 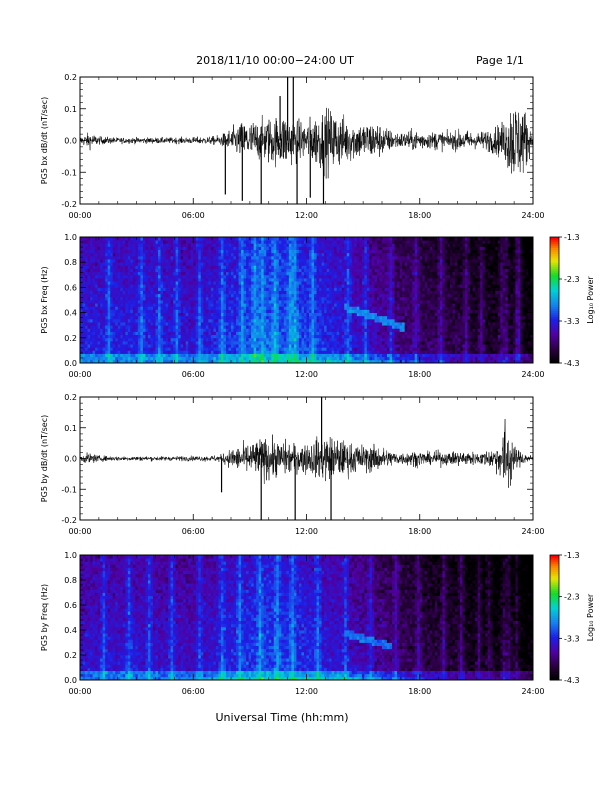 I want to click on figure-title: 2018/11/10 00:00−24:00 UT, so click(x=275, y=60).